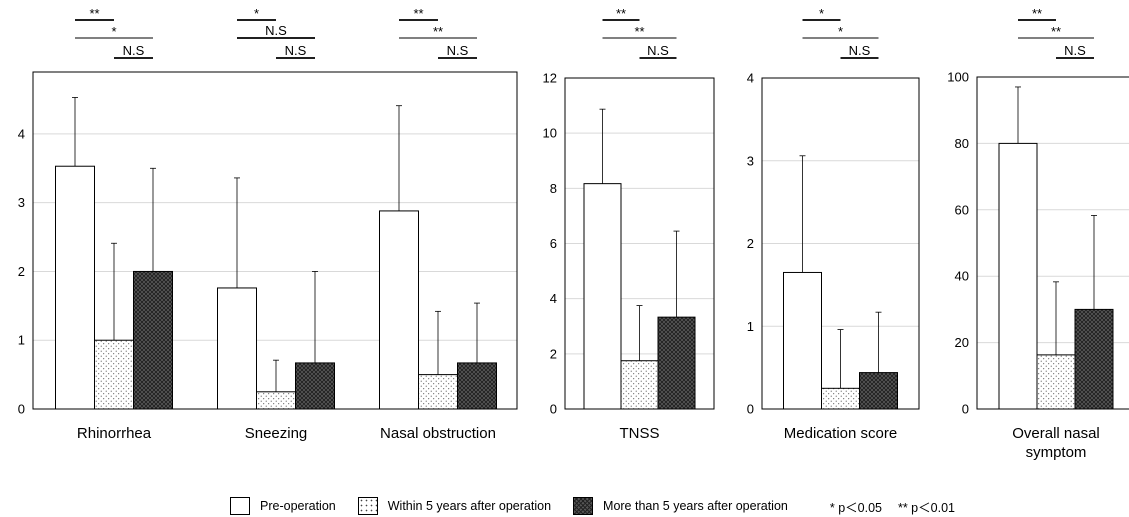 The image size is (1129, 517). What do you see at coordinates (802, 340) in the screenshot?
I see `bar-medication-score-pre-operation` at bounding box center [802, 340].